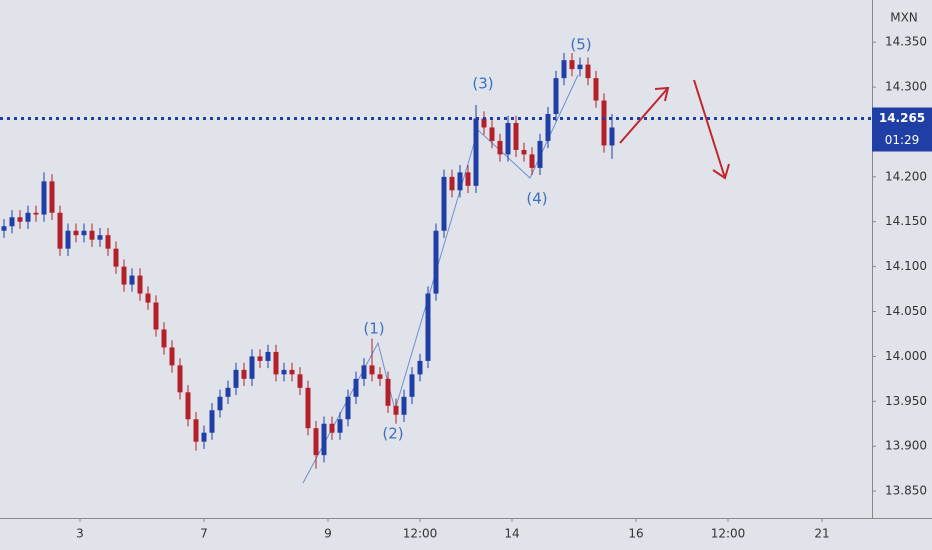 This screenshot has width=932, height=550. I want to click on forecast-arrows, so click(674, 129).